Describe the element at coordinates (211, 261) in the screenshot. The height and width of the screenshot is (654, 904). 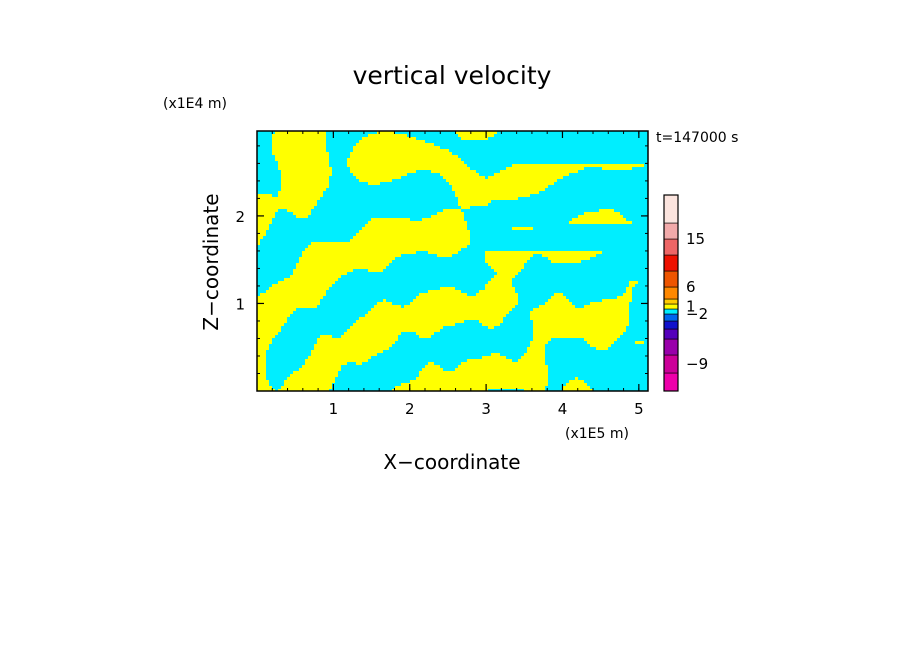
I see `y-axis-label: Z−coordinate` at that location.